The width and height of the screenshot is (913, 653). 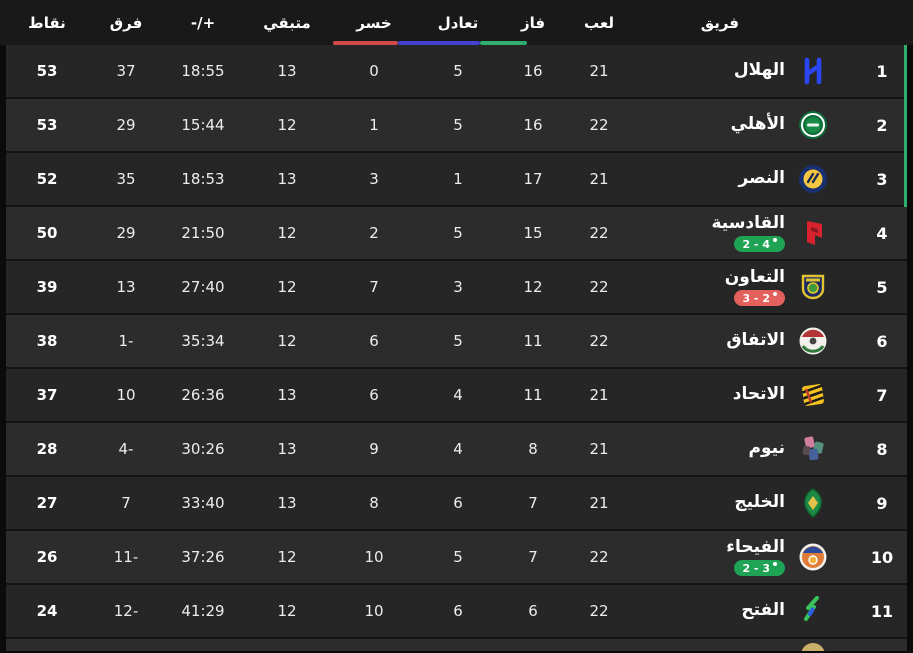 I want to click on table-row: 3 النصر 21 17 1 3 13 18:53 35 52, so click(x=456, y=180).